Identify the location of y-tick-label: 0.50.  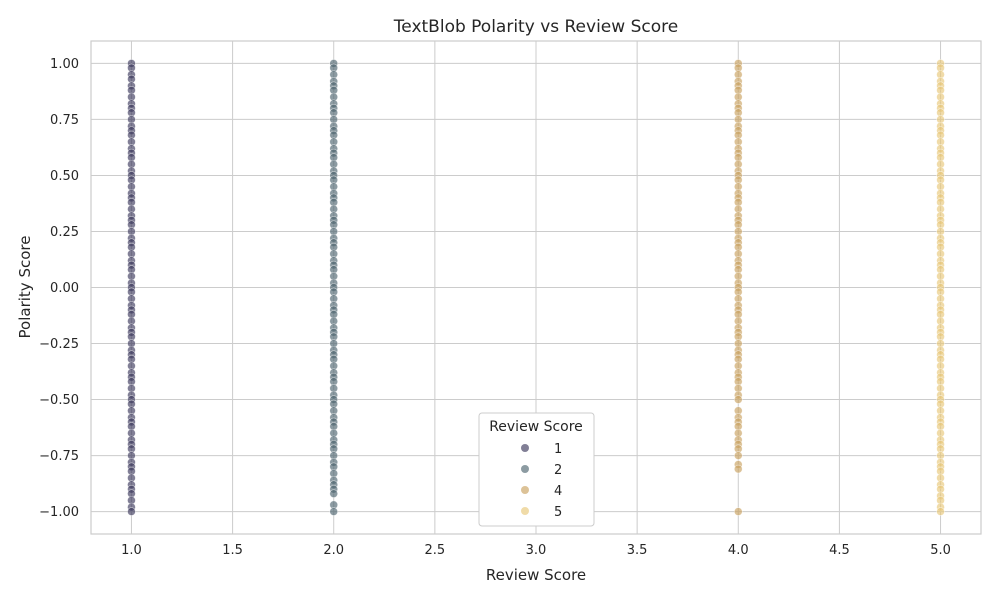
(64, 176).